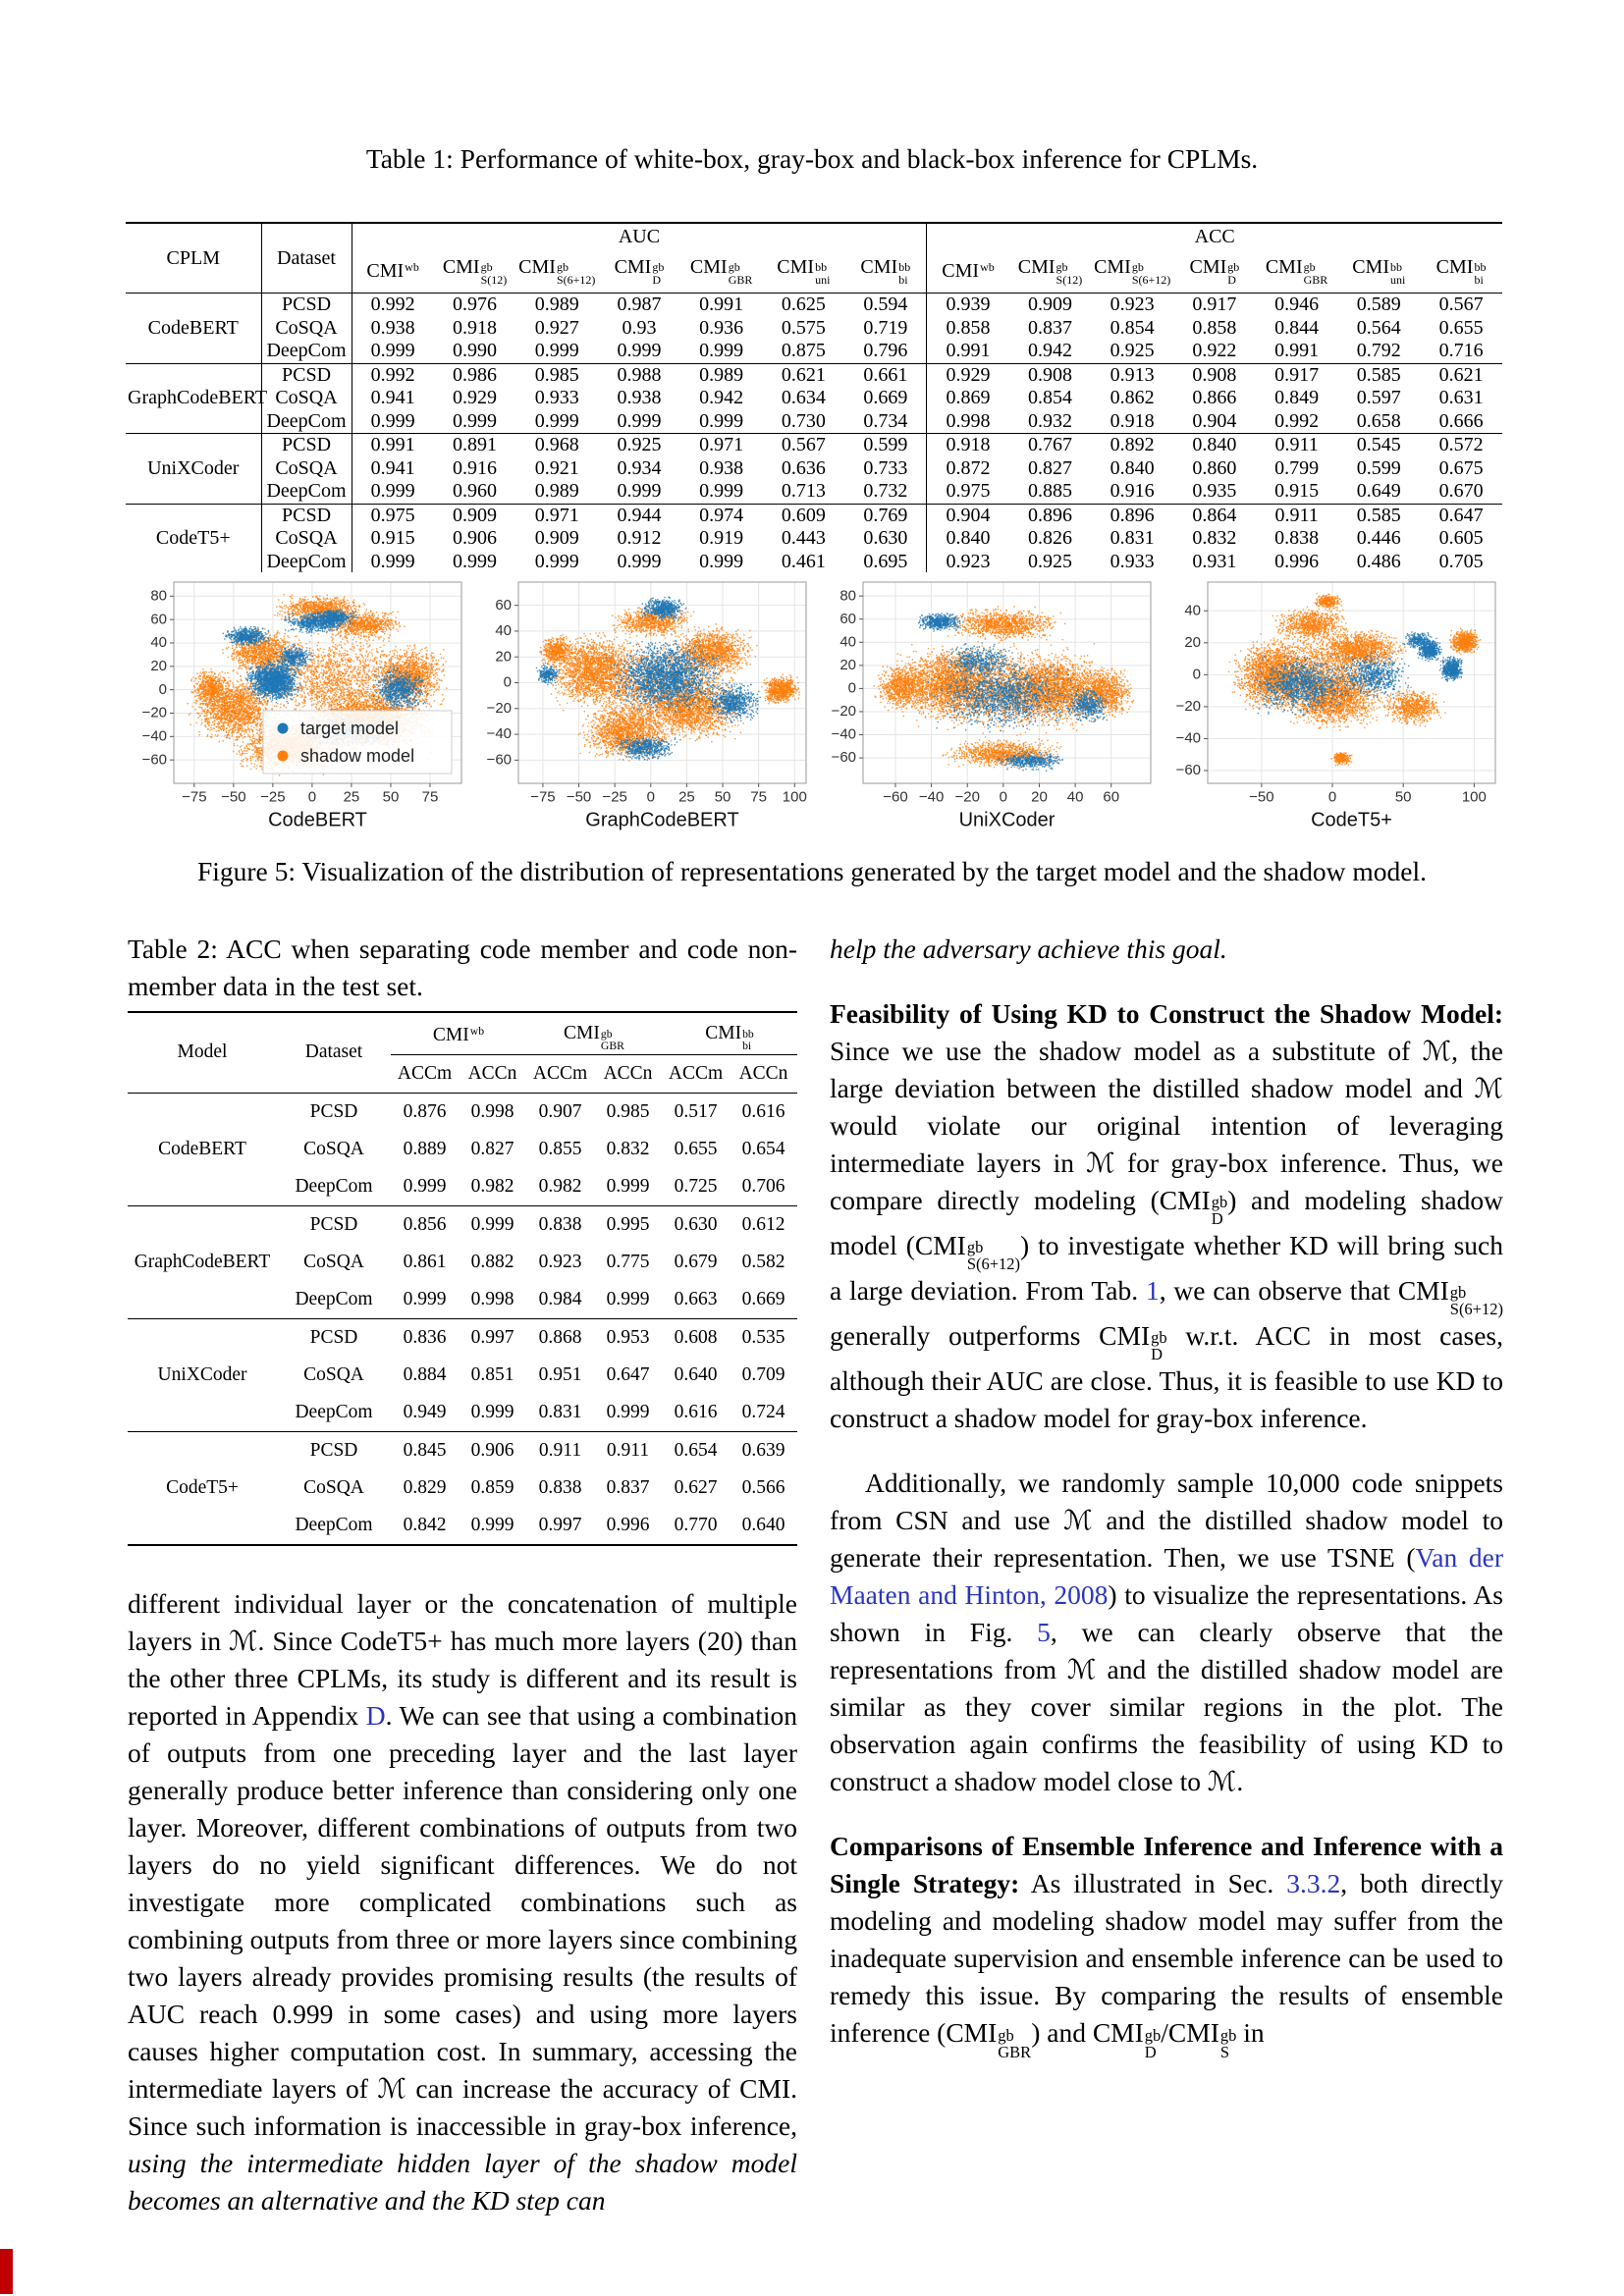 The image size is (1624, 2296). What do you see at coordinates (375, 1715) in the screenshot?
I see `ref-link: D` at bounding box center [375, 1715].